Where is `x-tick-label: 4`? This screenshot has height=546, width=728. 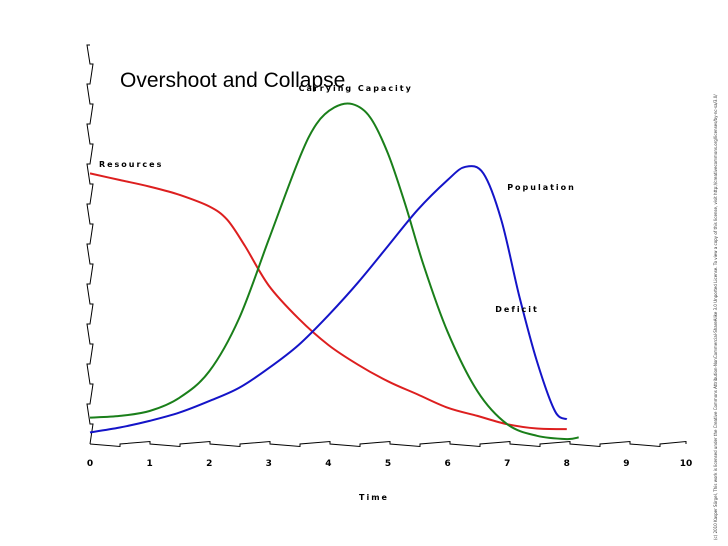
x-tick-label: 4 is located at coordinates (328, 464).